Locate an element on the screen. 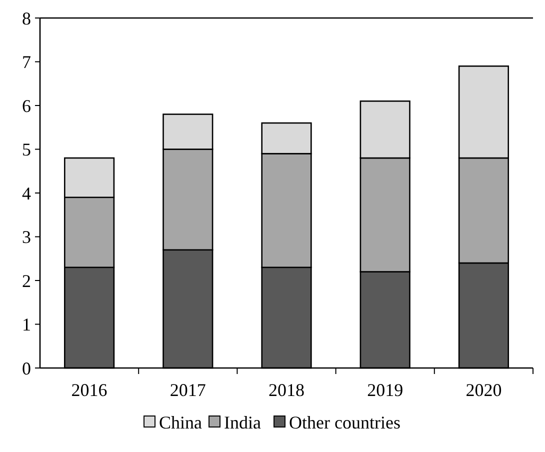 The width and height of the screenshot is (545, 452). y-tick-label: 8 is located at coordinates (26, 18).